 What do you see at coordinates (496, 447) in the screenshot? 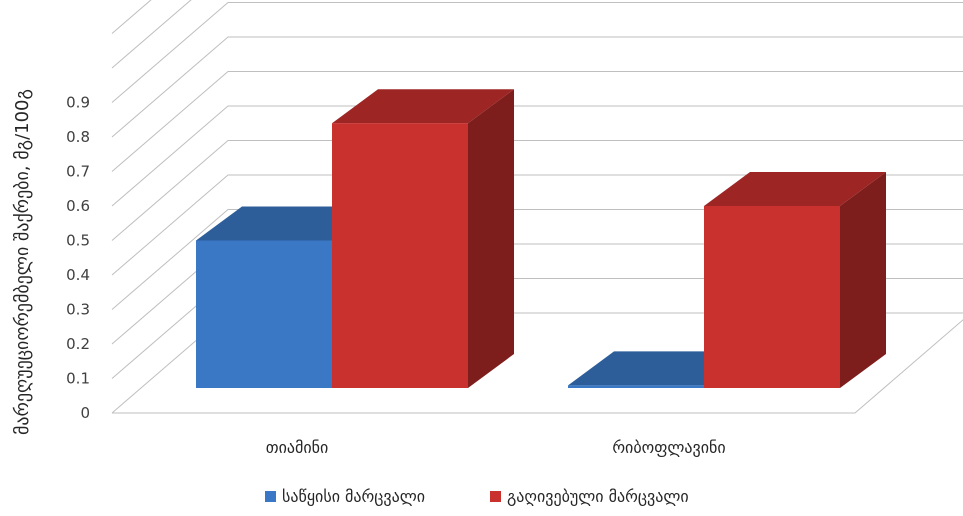
I see `x-axis-categories: თიამინი რიბოფლავინი` at bounding box center [496, 447].